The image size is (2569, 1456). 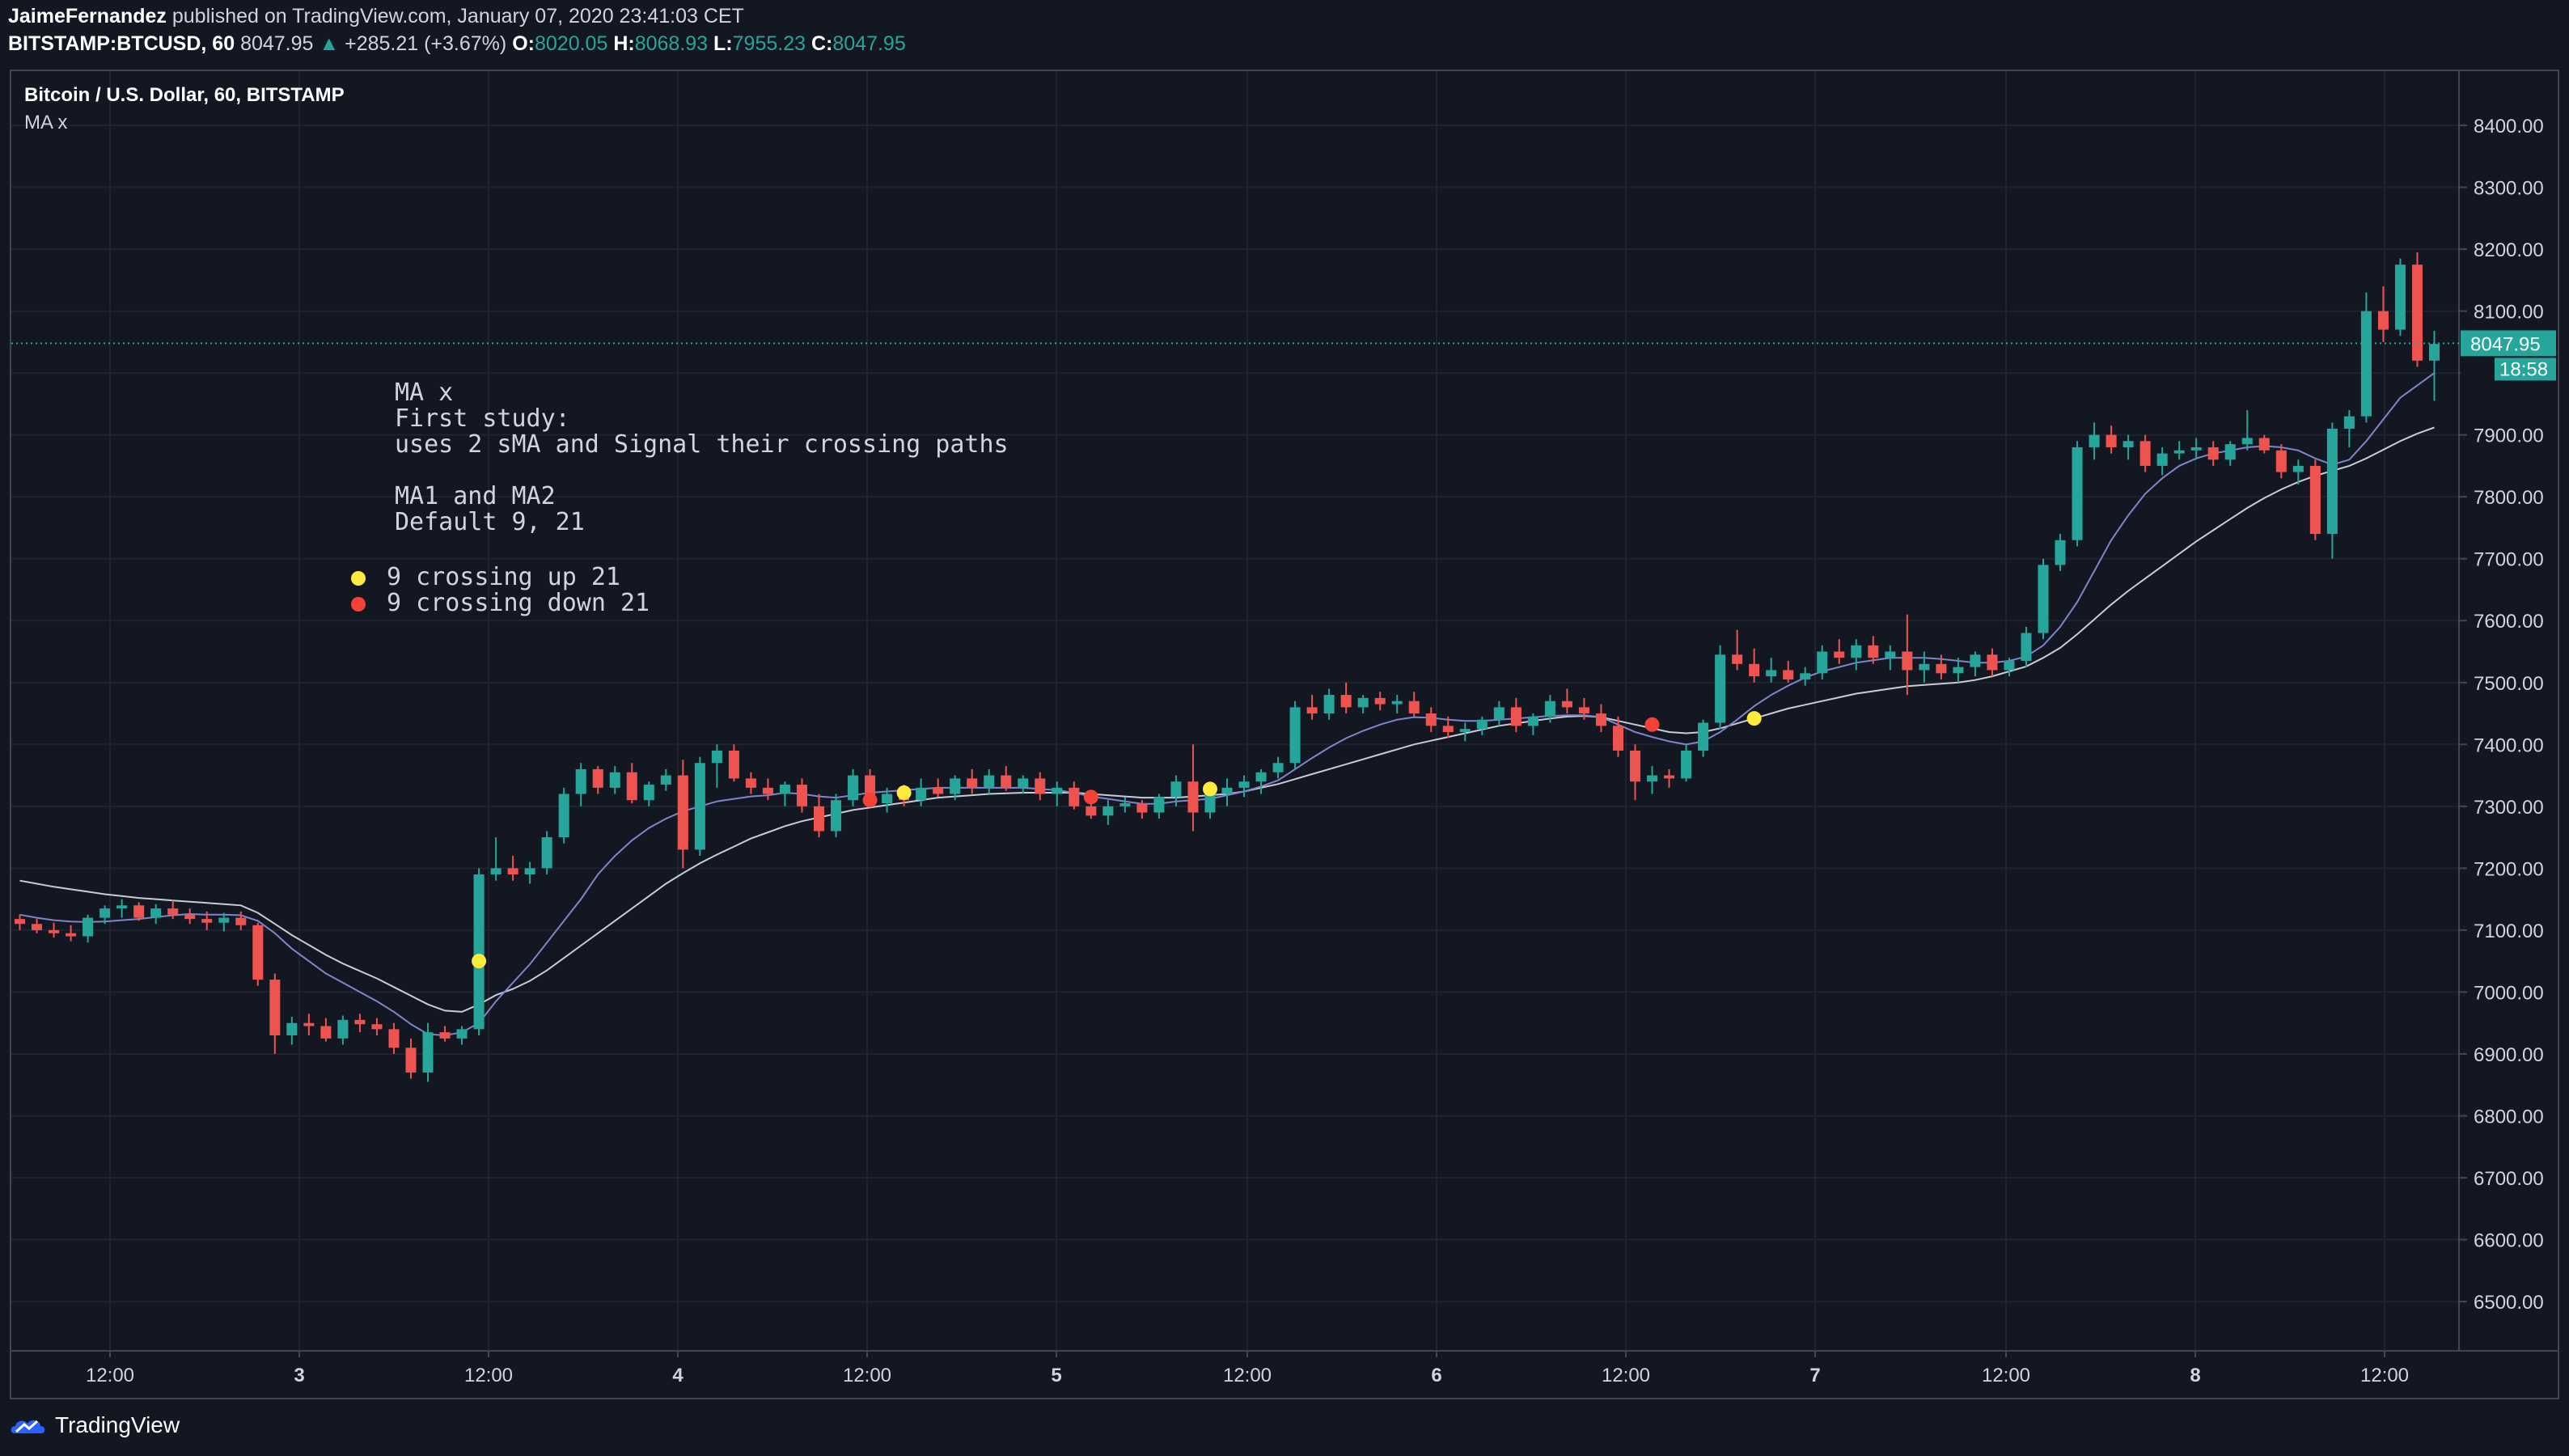 I want to click on legend-cross-down: 9 crossing down 21, so click(x=500, y=603).